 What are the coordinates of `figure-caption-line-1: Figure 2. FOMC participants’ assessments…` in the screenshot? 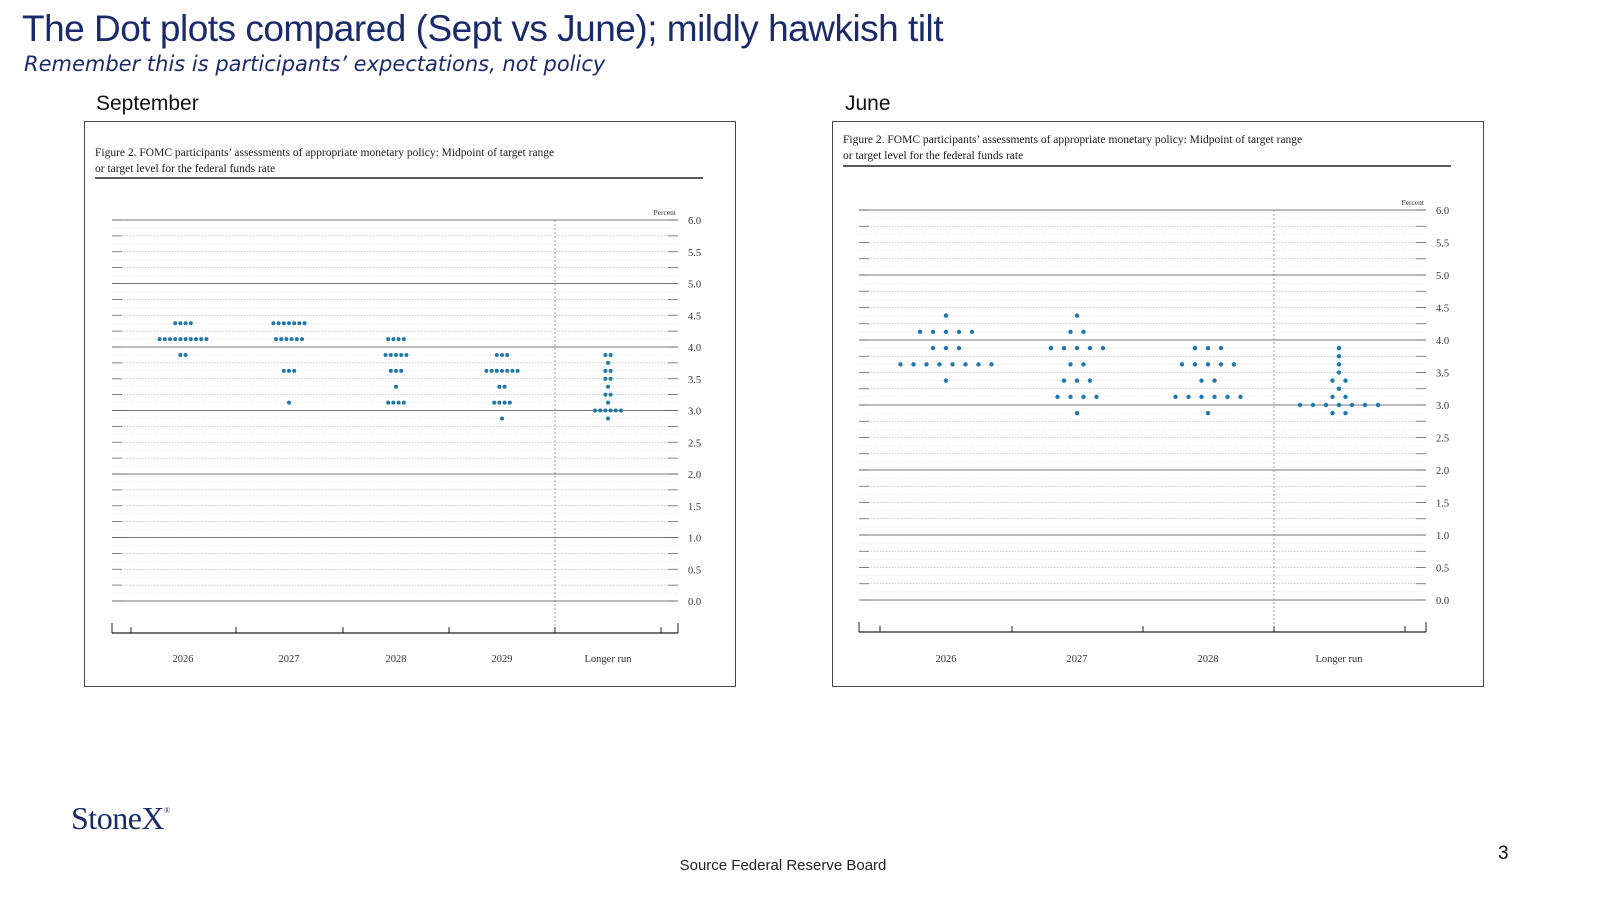 It's located at (324, 153).